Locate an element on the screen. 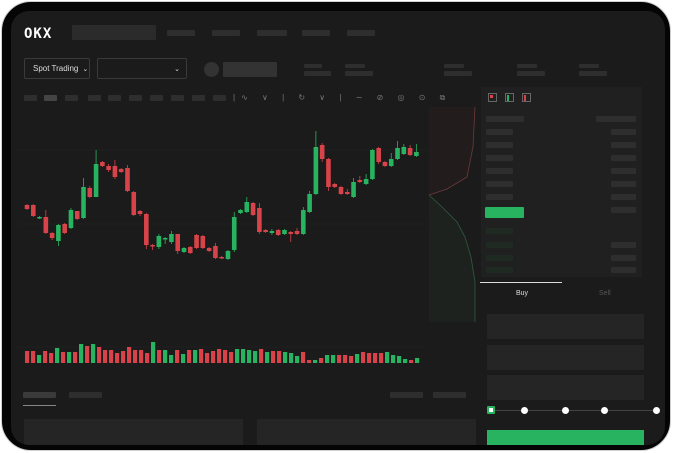 The width and height of the screenshot is (673, 453). depth-chart is located at coordinates (452, 214).